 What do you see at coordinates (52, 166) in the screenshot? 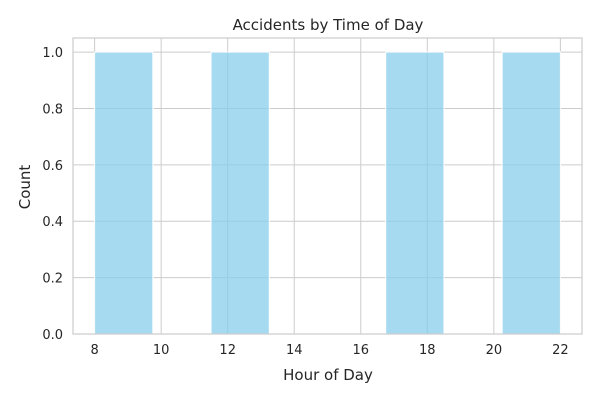
I see `y-tick-label-3: 0.6` at bounding box center [52, 166].